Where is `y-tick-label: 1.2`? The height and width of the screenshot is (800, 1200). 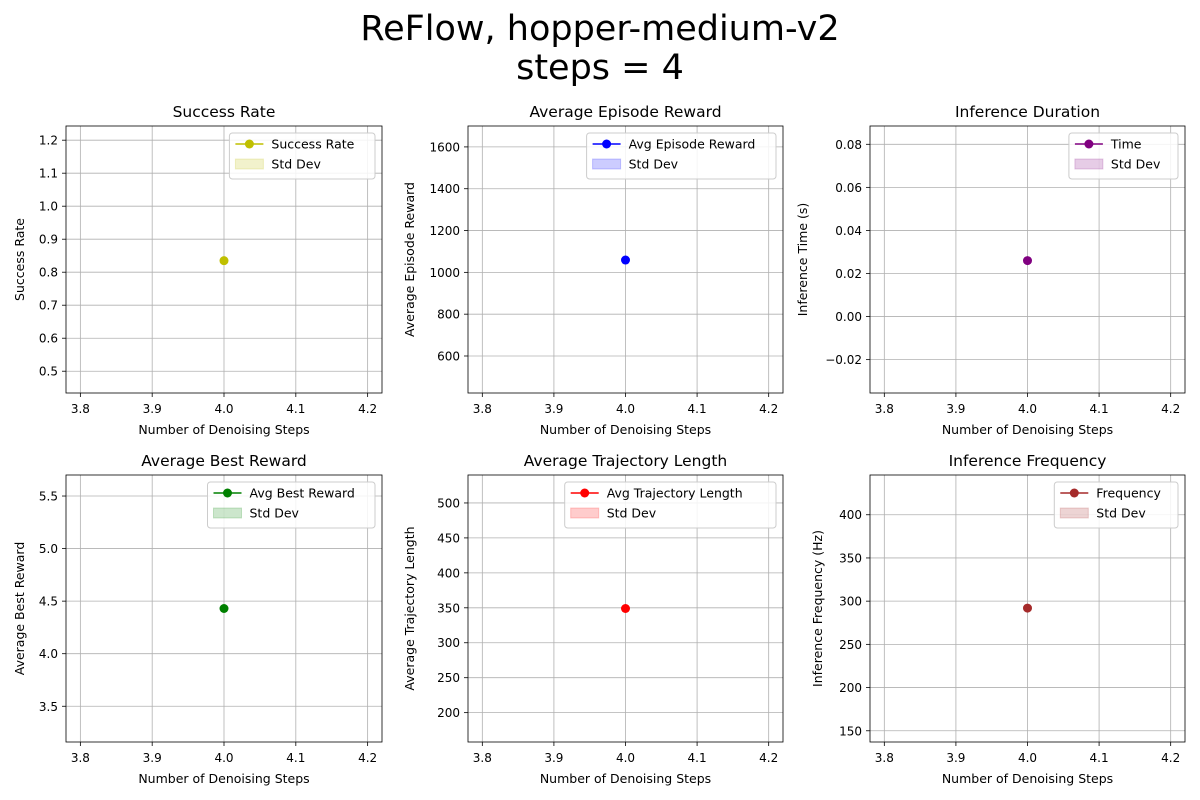
y-tick-label: 1.2 is located at coordinates (48, 141).